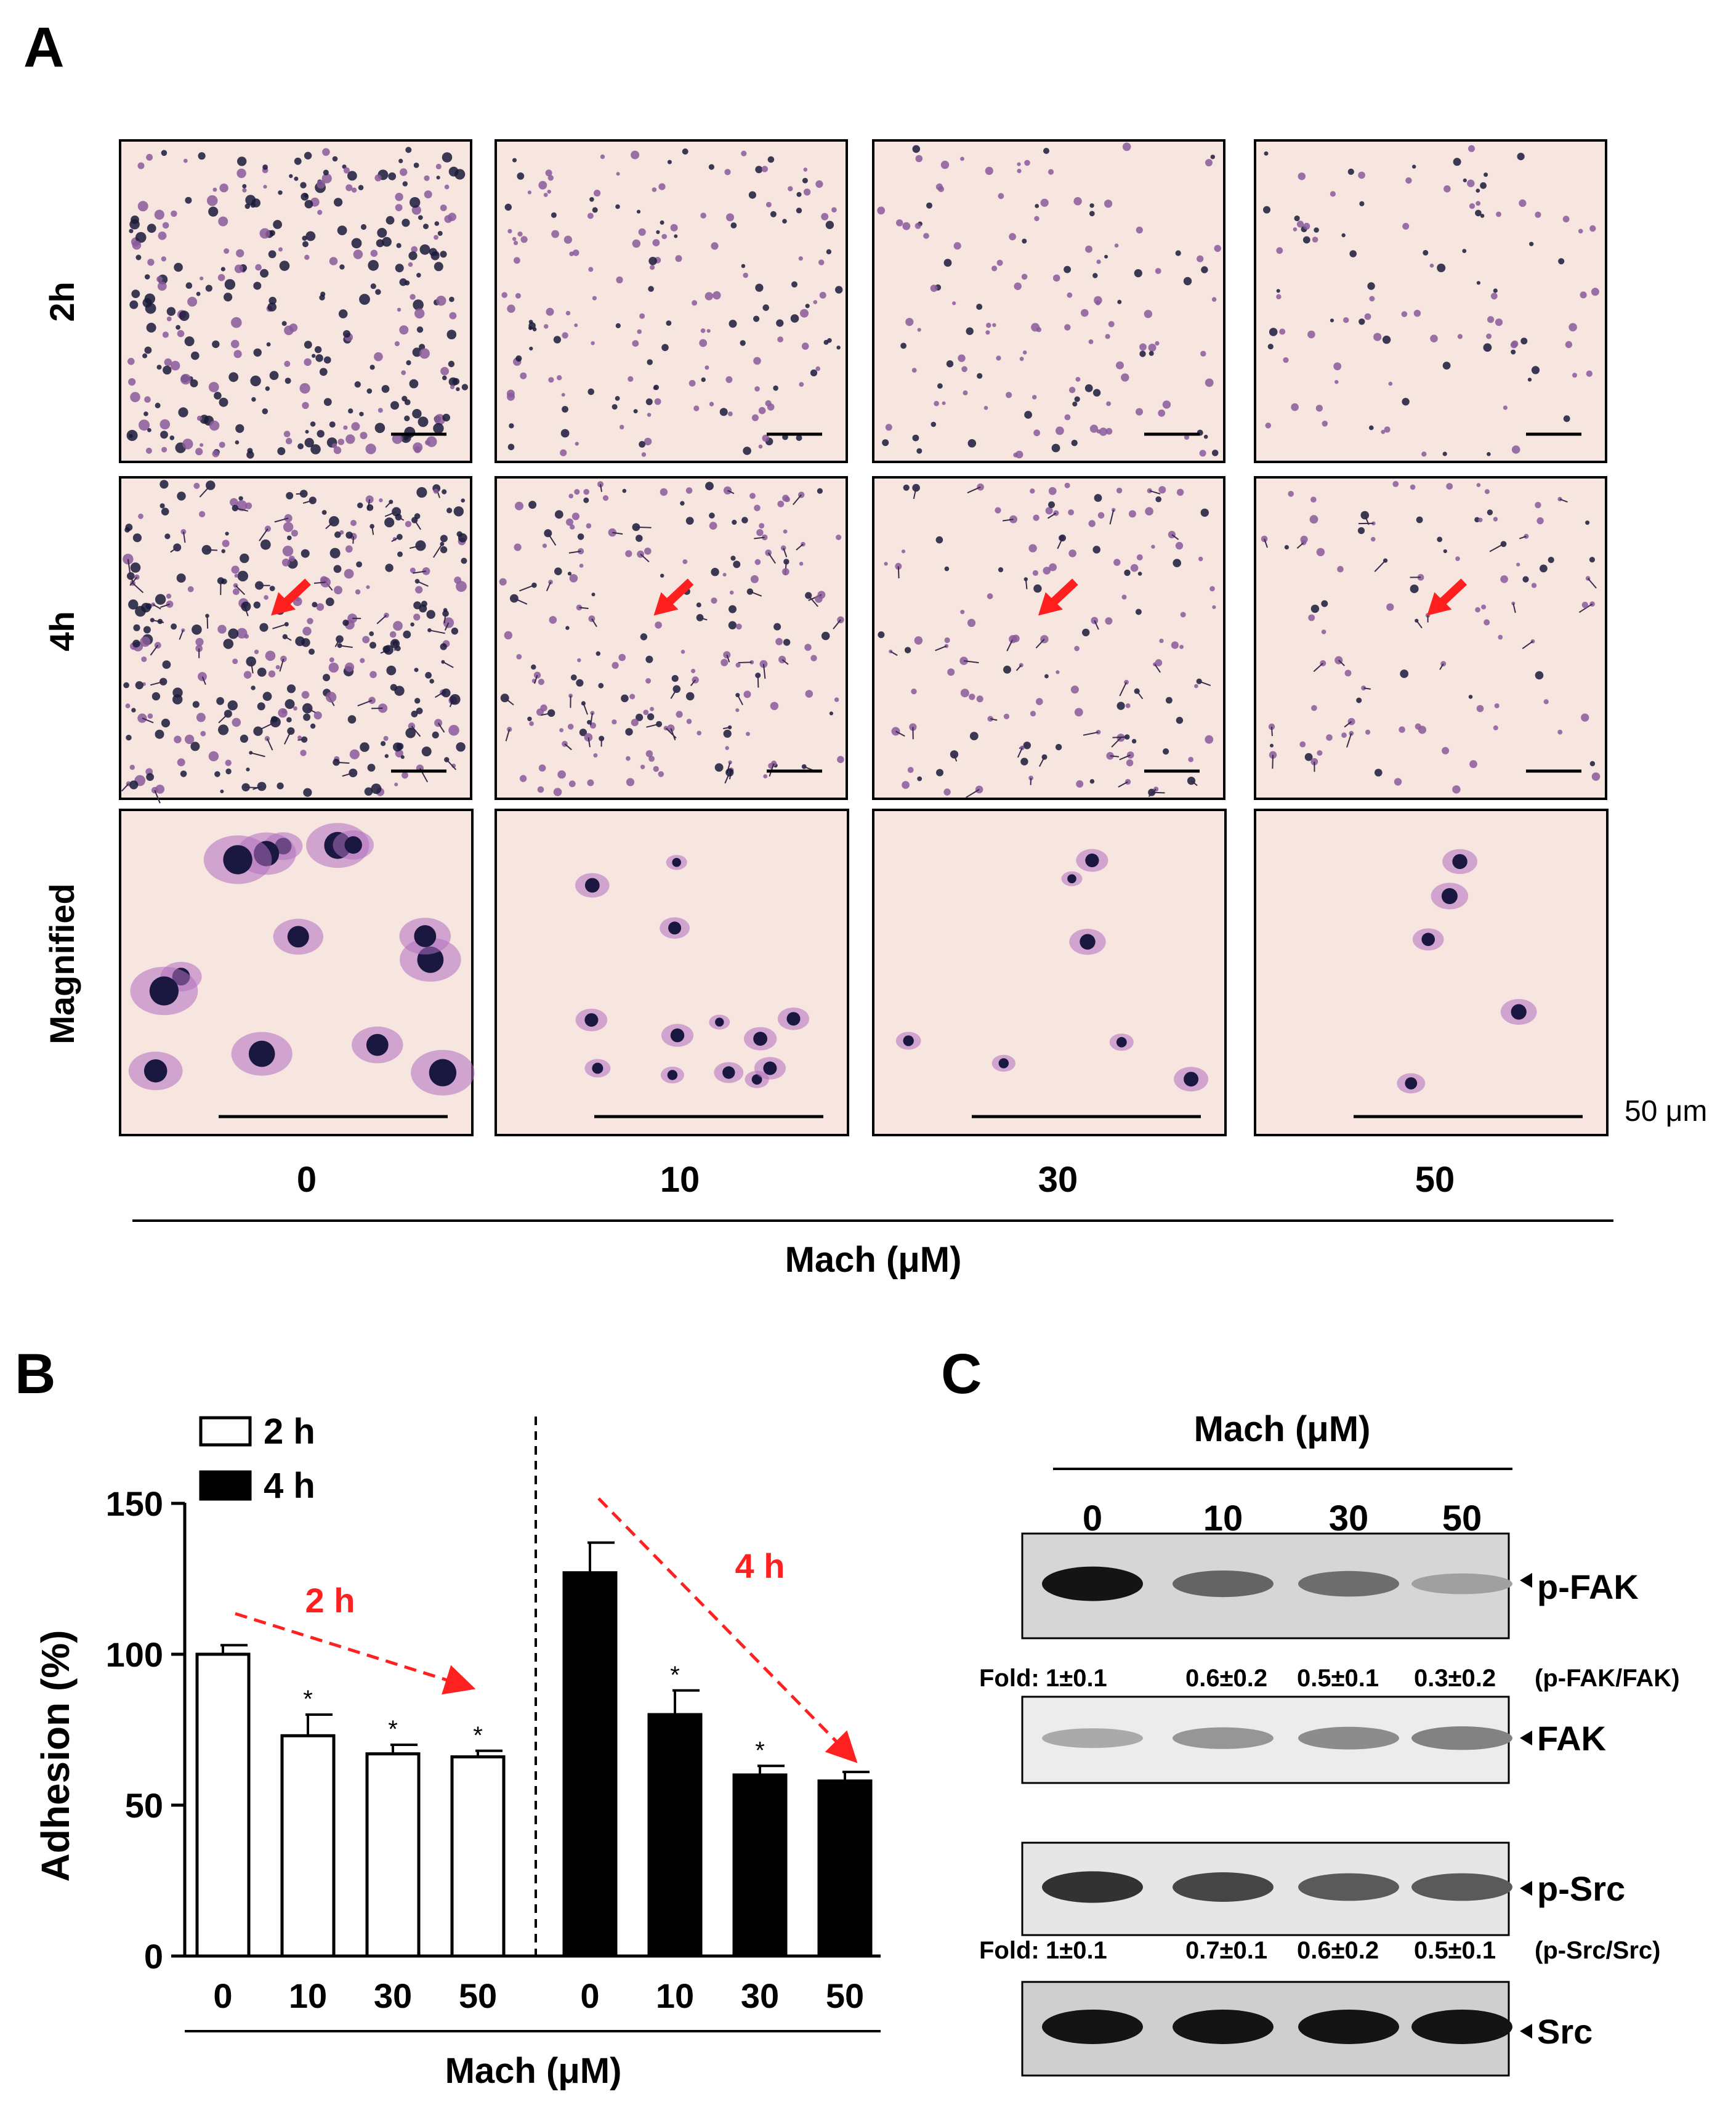 This screenshot has width=1736, height=2102. I want to click on blot-marker-icon, so click(1526, 1738).